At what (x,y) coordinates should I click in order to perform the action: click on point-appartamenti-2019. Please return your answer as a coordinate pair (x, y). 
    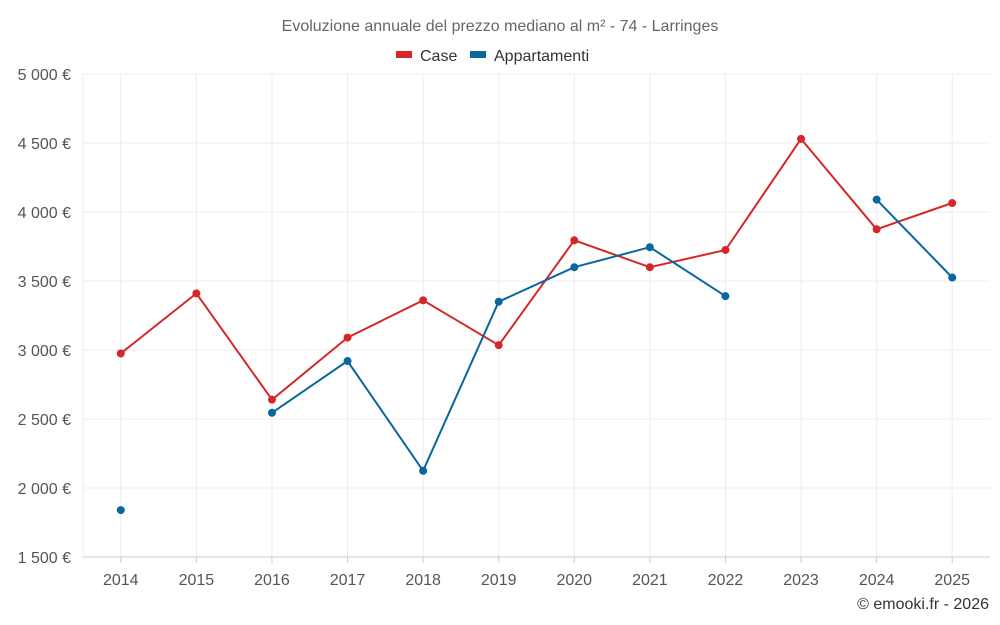
    Looking at the image, I should click on (498, 301).